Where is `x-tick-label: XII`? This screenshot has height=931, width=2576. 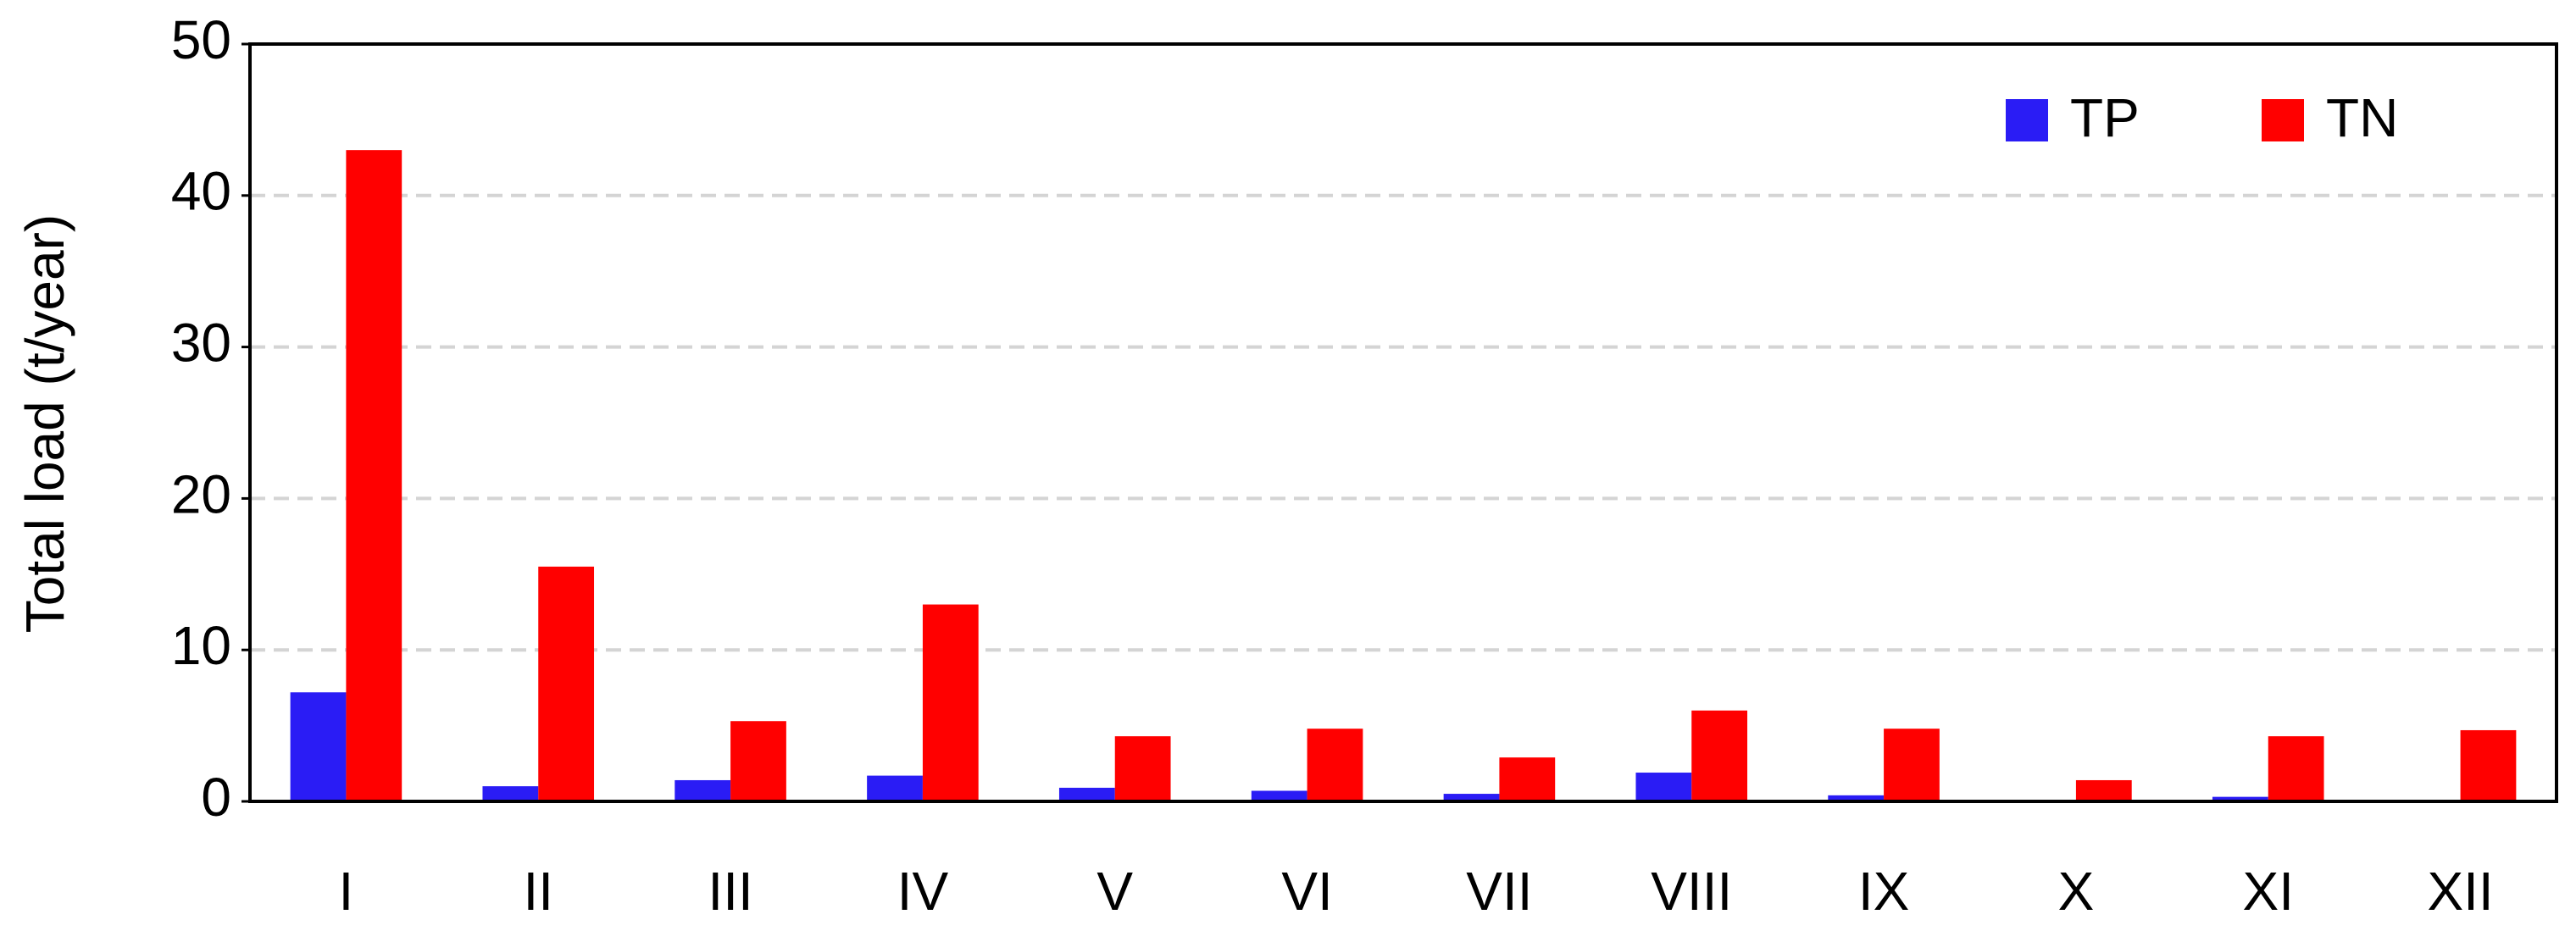
x-tick-label: XII is located at coordinates (2460, 892).